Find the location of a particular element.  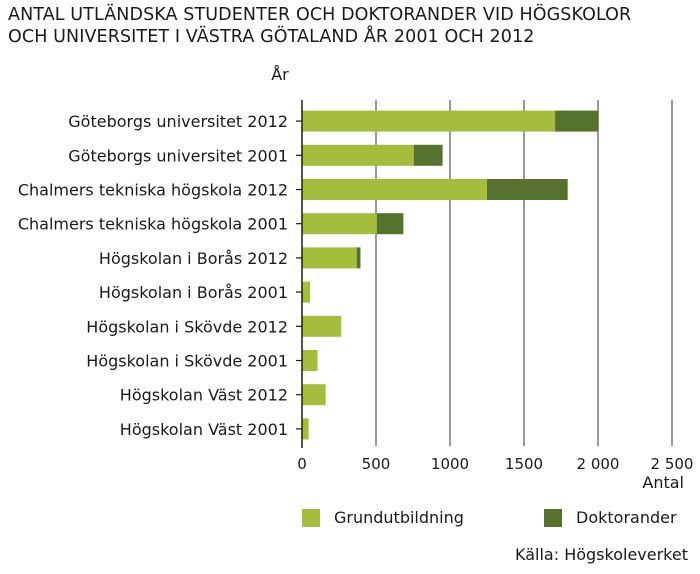

x-tick-label: 0 is located at coordinates (302, 464).